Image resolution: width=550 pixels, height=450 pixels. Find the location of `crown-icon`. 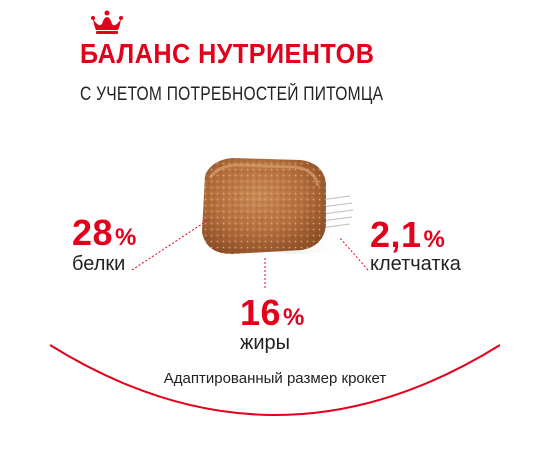

crown-icon is located at coordinates (107, 22).